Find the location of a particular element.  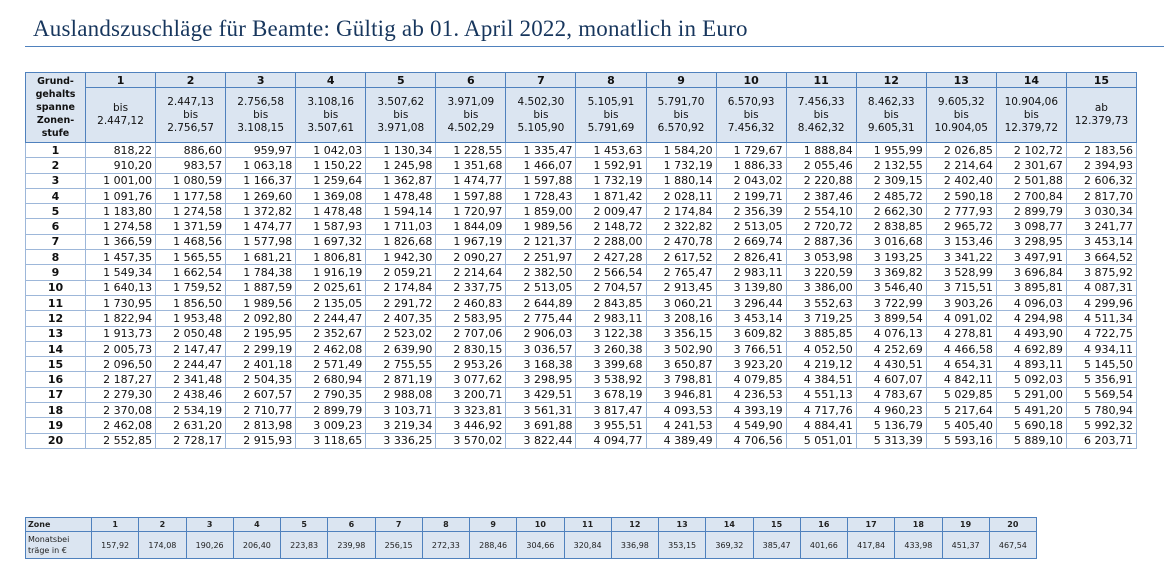

amount-cell: 5 217,64 is located at coordinates (961, 410).